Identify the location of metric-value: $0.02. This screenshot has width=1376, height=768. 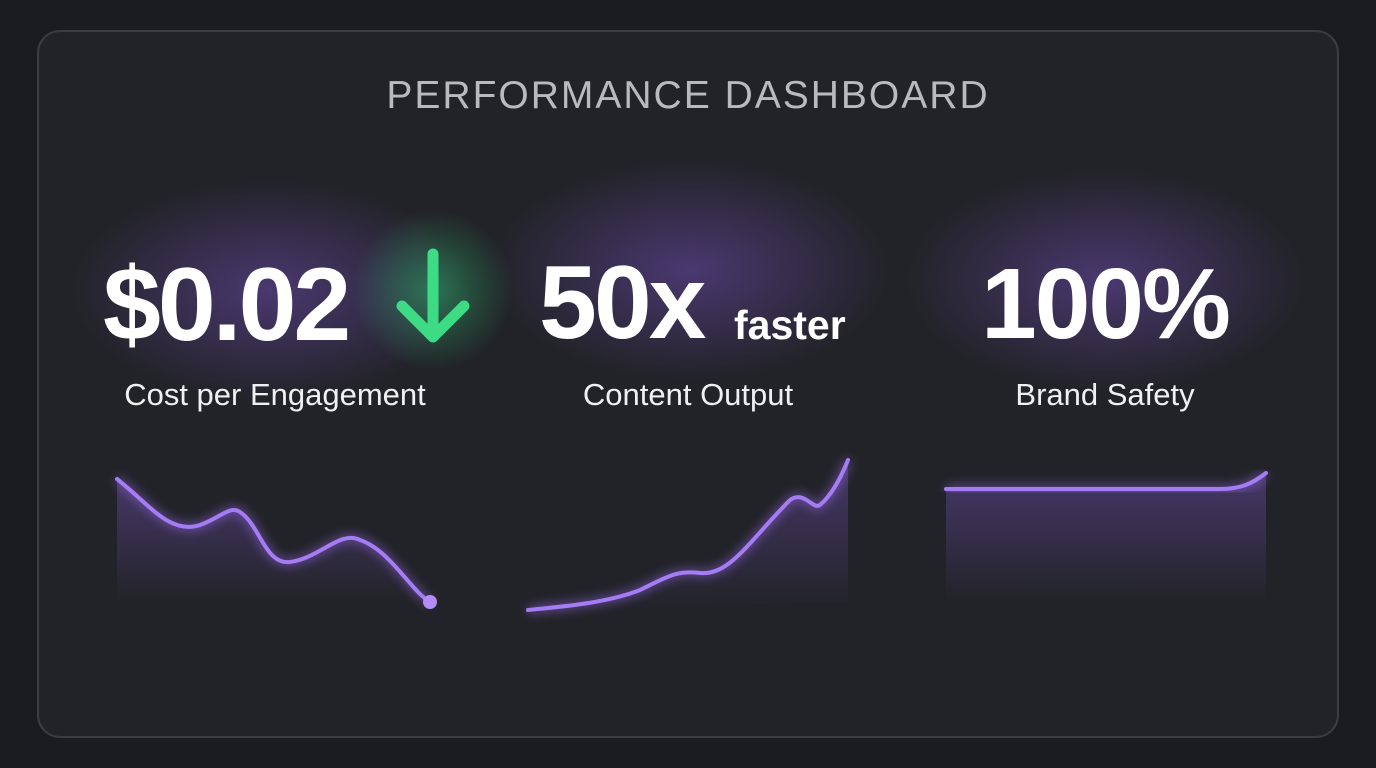
(225, 305).